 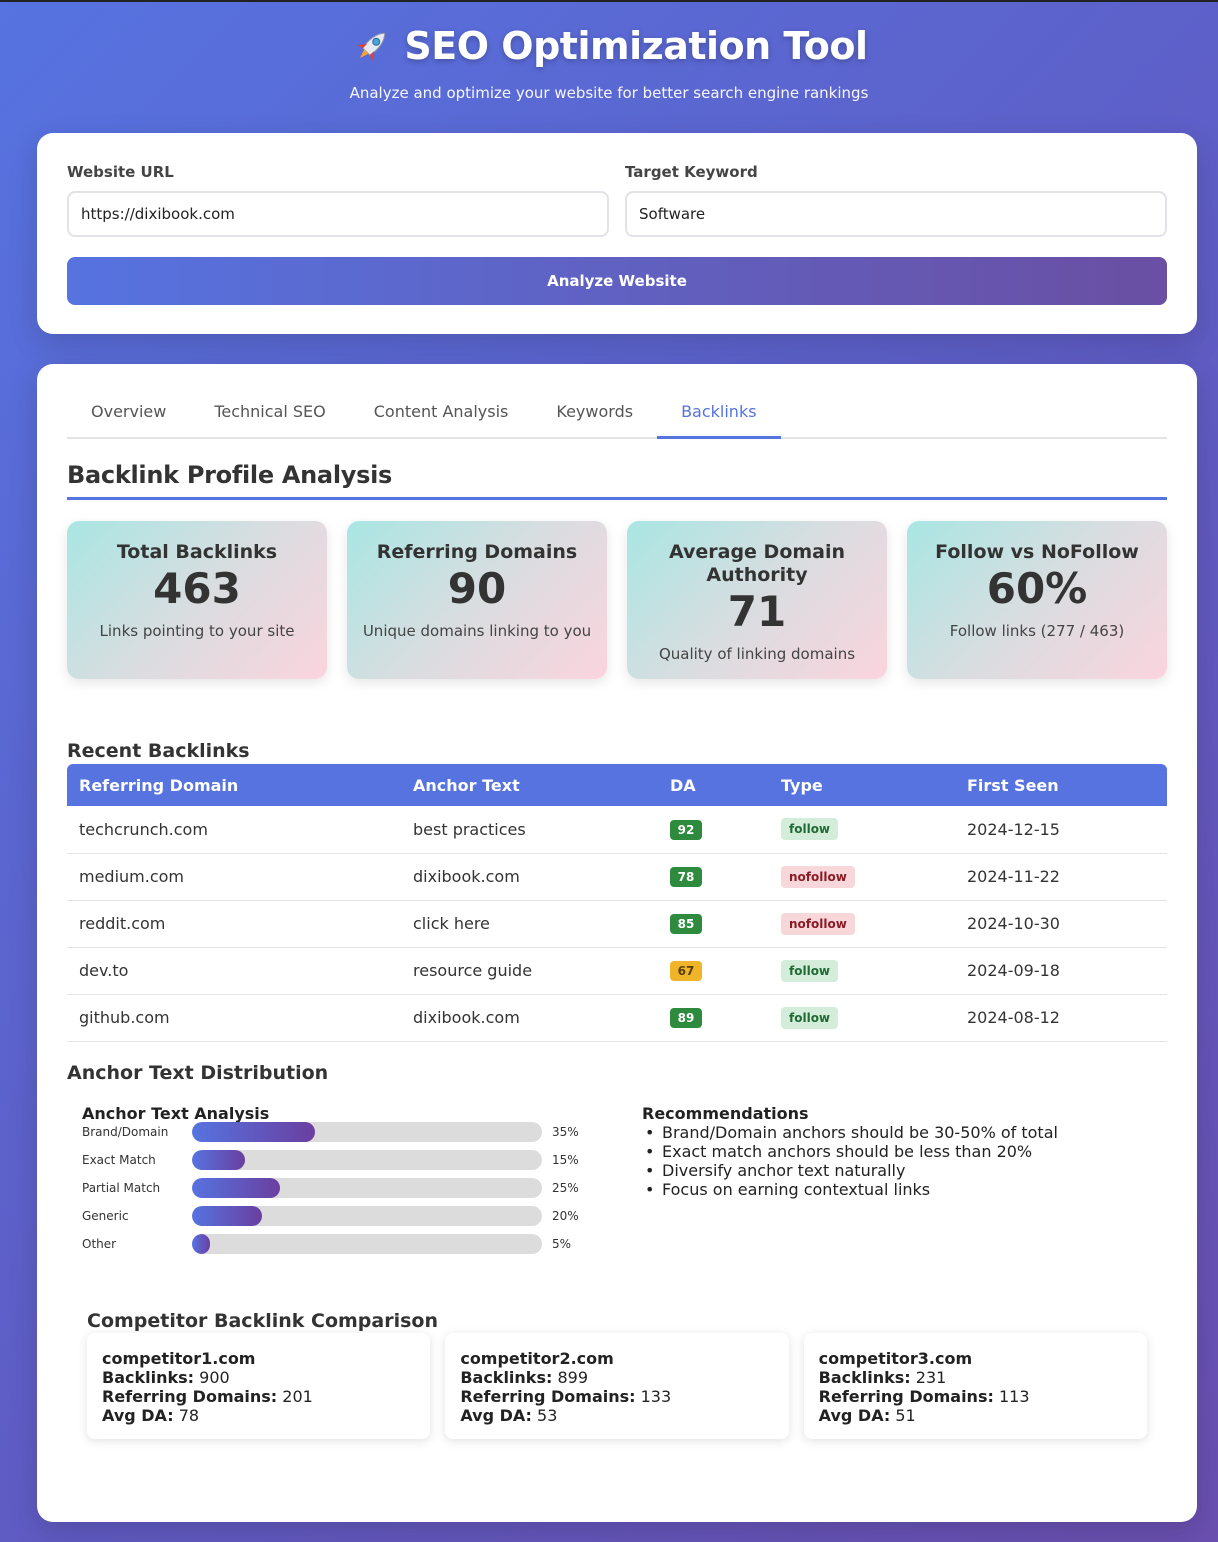 I want to click on col-anchor-text: Anchor Text, so click(x=466, y=785).